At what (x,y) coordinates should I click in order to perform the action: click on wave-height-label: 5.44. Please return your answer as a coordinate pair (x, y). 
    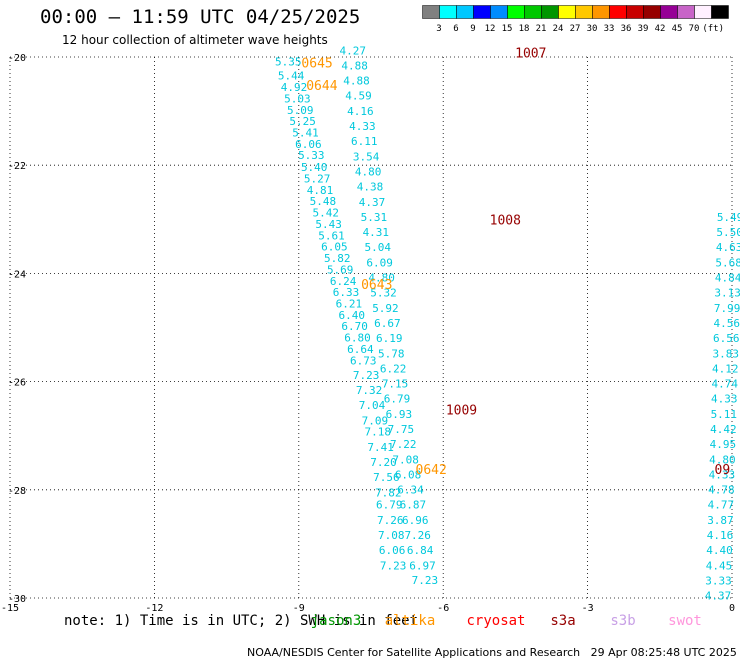
    Looking at the image, I should click on (291, 76).